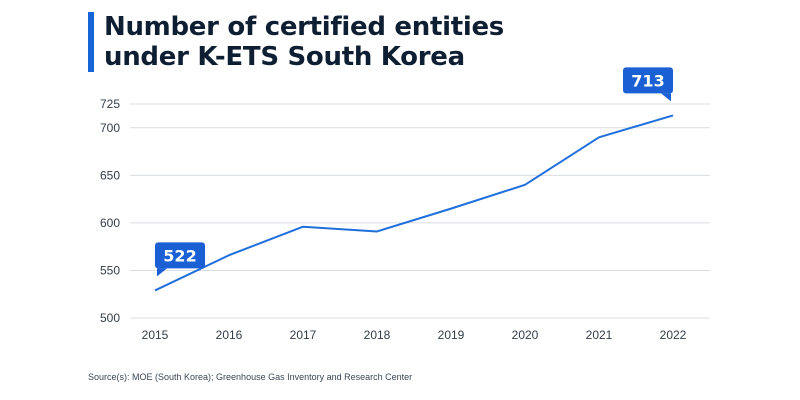  I want to click on value-callout: 713, so click(648, 84).